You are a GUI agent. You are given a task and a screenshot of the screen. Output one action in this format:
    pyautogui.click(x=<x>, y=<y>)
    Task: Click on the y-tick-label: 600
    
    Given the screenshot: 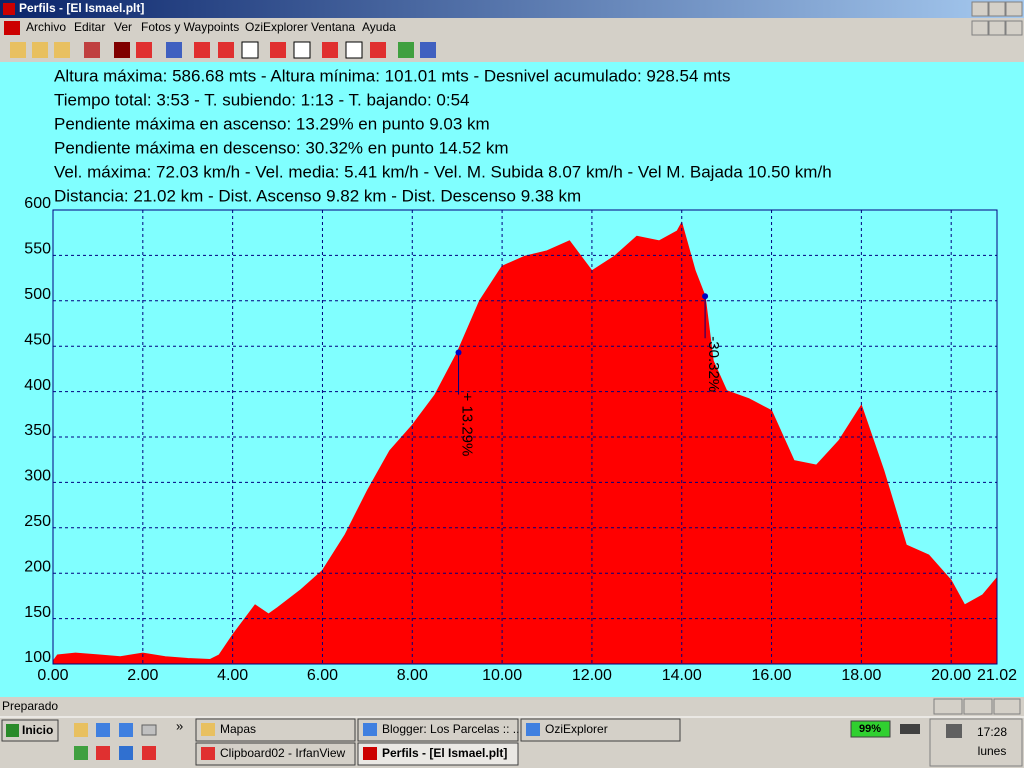 What is the action you would take?
    pyautogui.click(x=37, y=203)
    